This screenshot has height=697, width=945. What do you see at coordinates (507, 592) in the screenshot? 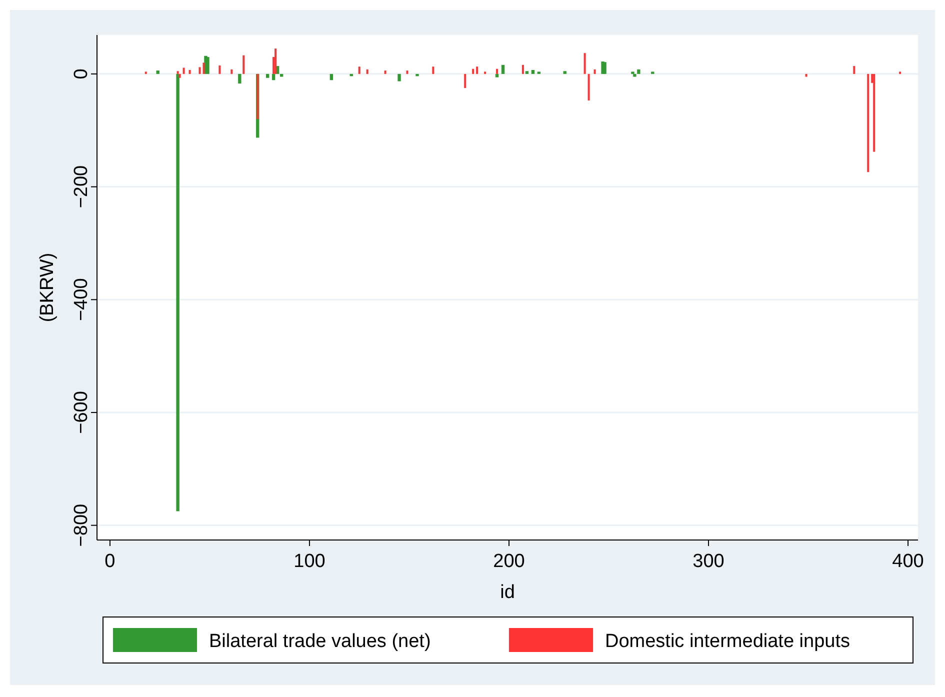
I see `x-axis-title: id` at bounding box center [507, 592].